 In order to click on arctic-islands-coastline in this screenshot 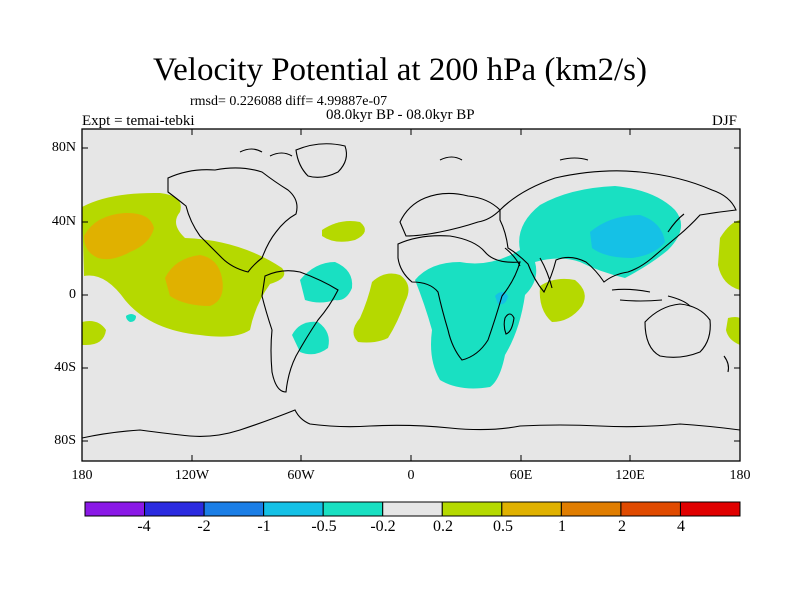, I will do `click(414, 154)`.